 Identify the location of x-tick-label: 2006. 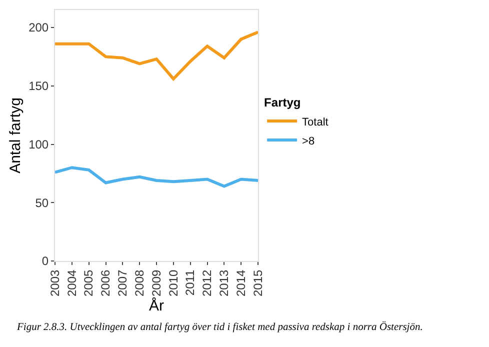
(105, 283).